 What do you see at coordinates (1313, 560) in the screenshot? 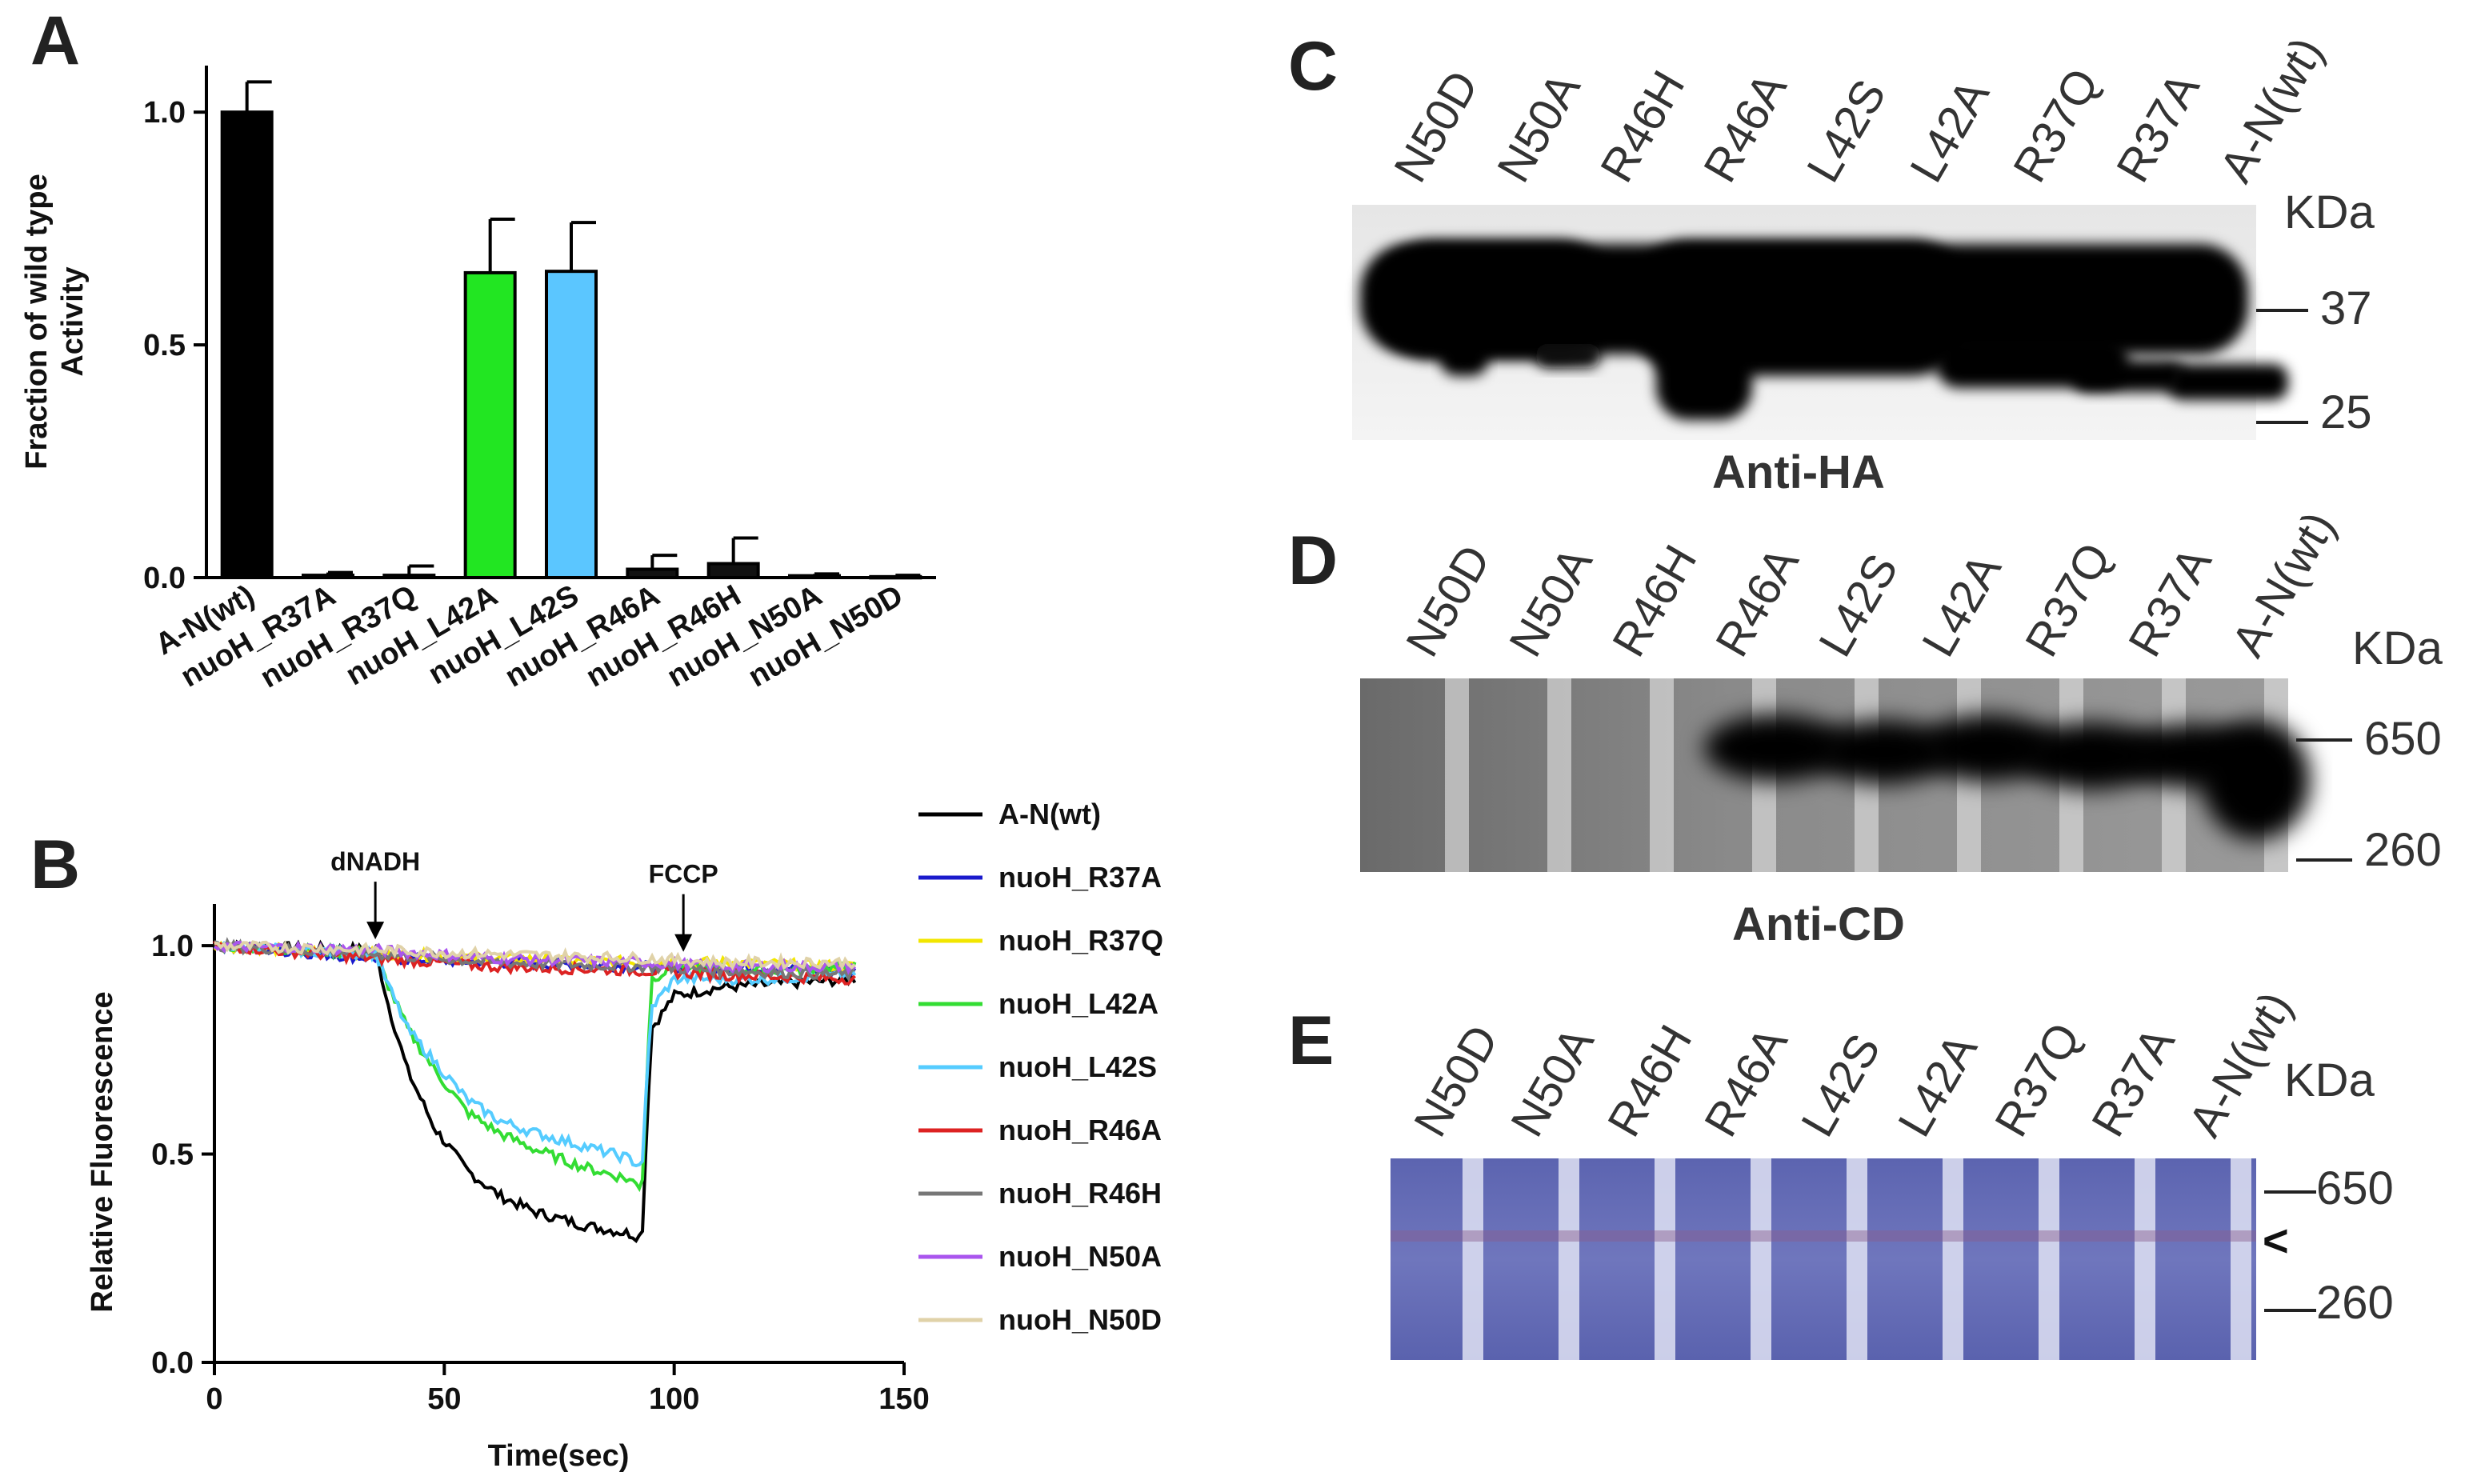
I see `panel-letter-d: D` at bounding box center [1313, 560].